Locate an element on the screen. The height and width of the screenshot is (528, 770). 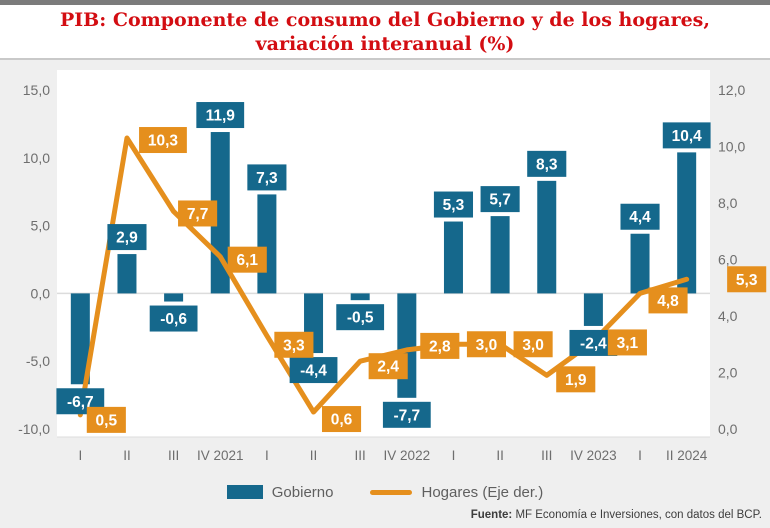
line-value-label: 4,8 is located at coordinates (668, 301).